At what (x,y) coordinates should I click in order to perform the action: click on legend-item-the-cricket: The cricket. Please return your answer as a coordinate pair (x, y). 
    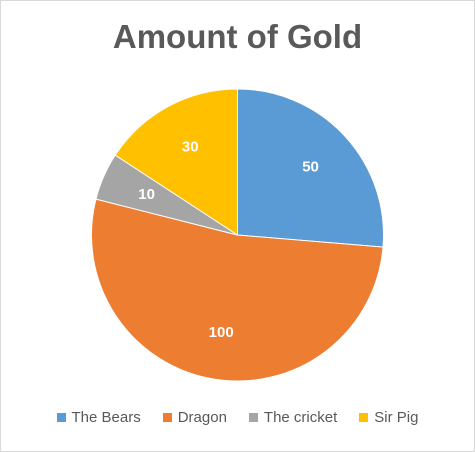
    Looking at the image, I should click on (293, 417).